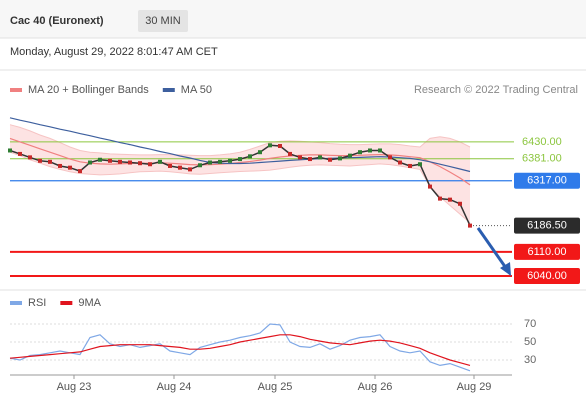  Describe the element at coordinates (74, 387) in the screenshot. I see `x-tick-label: Aug 23` at that location.